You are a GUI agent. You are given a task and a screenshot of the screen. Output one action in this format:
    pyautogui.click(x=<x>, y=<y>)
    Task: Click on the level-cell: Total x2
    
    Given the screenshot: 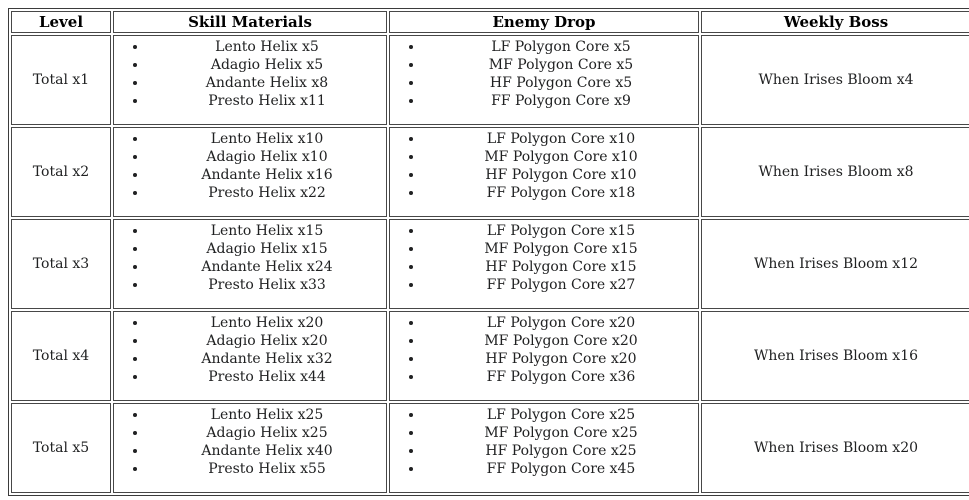 What is the action you would take?
    pyautogui.click(x=61, y=172)
    